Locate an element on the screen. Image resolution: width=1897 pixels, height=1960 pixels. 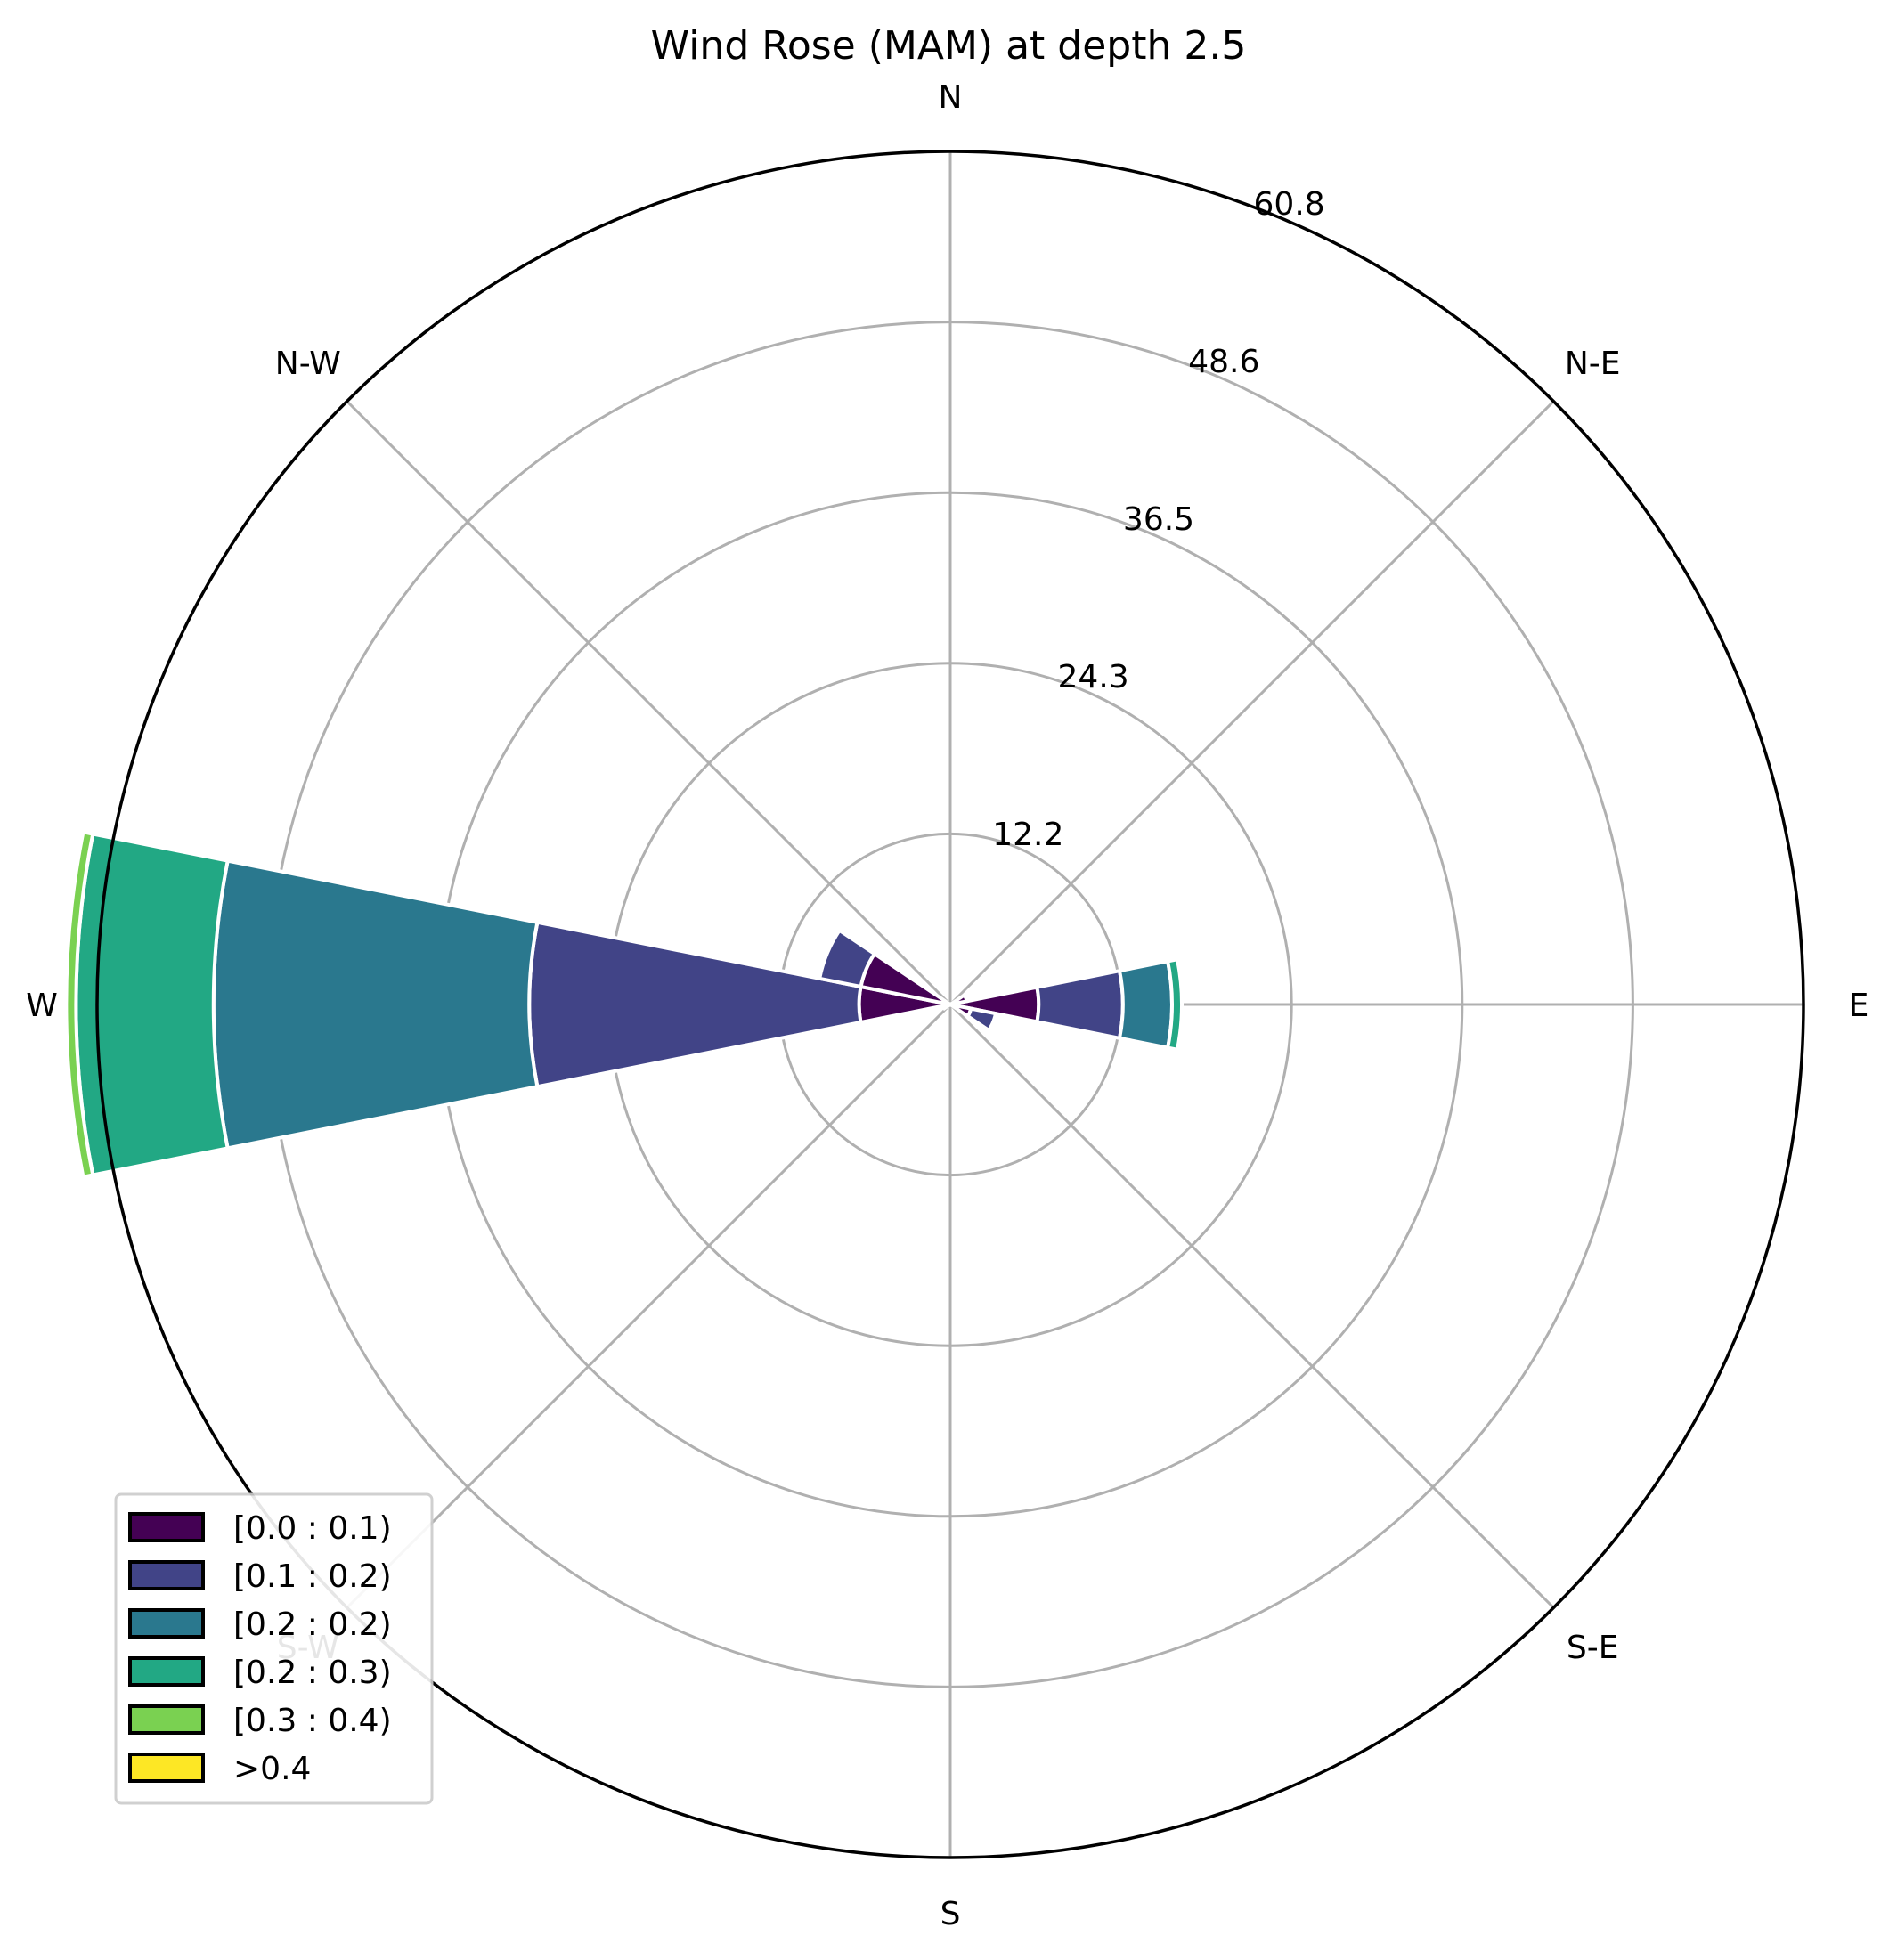
direction-label: E is located at coordinates (1859, 1006).